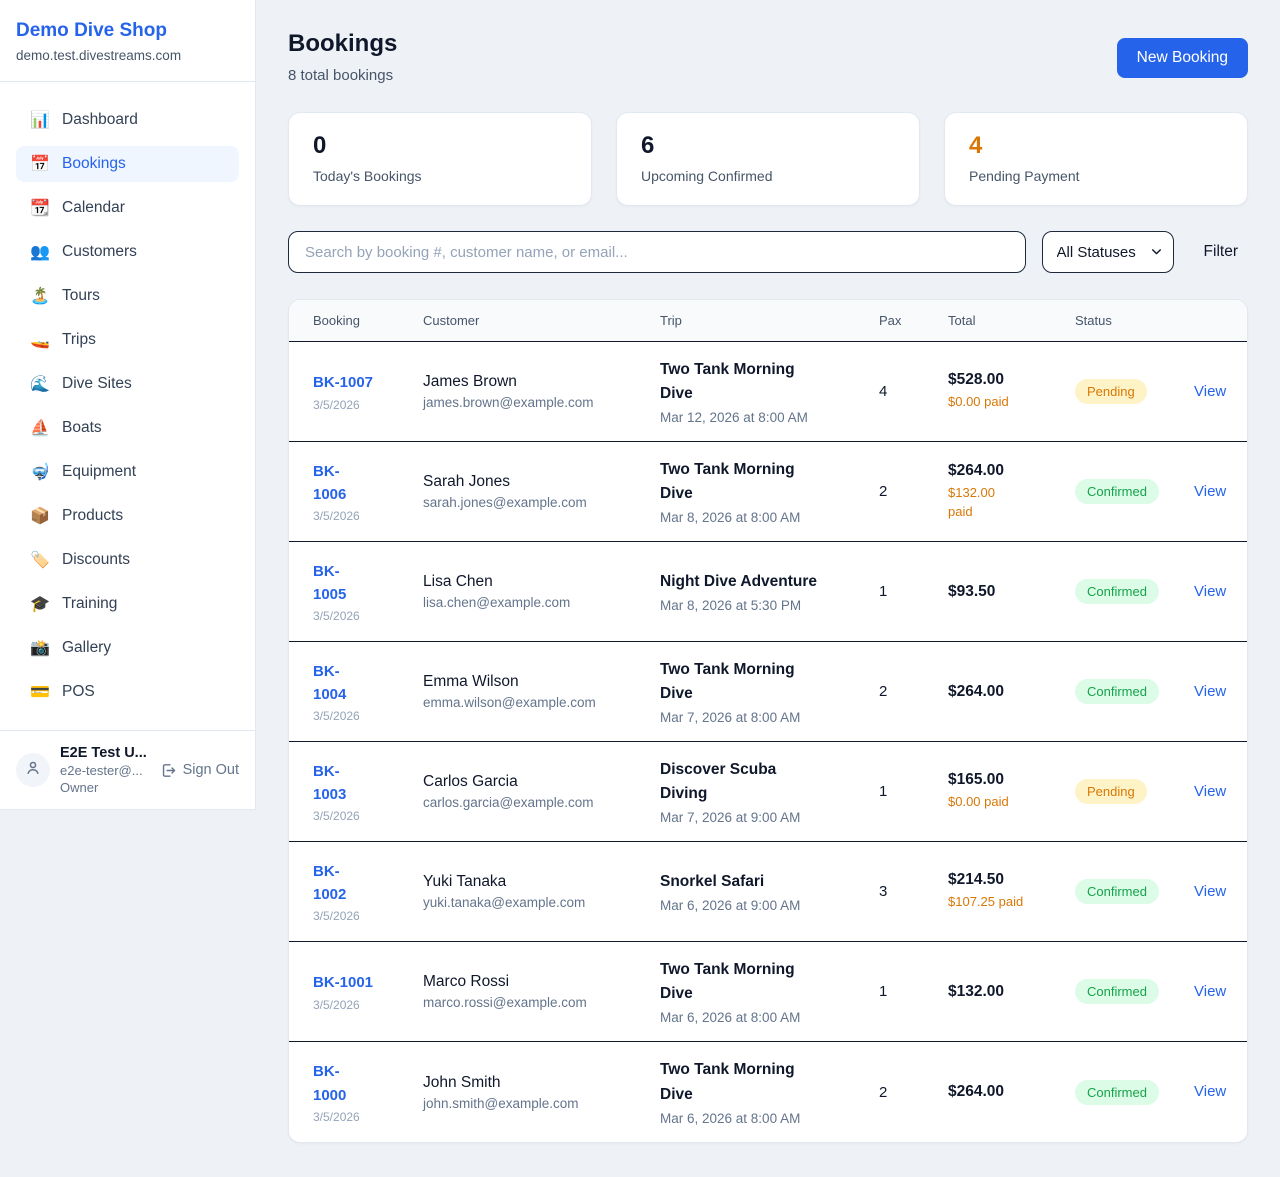 The height and width of the screenshot is (1177, 1280). What do you see at coordinates (504, 902) in the screenshot?
I see `customer-email: yuki.tanaka@example.com` at bounding box center [504, 902].